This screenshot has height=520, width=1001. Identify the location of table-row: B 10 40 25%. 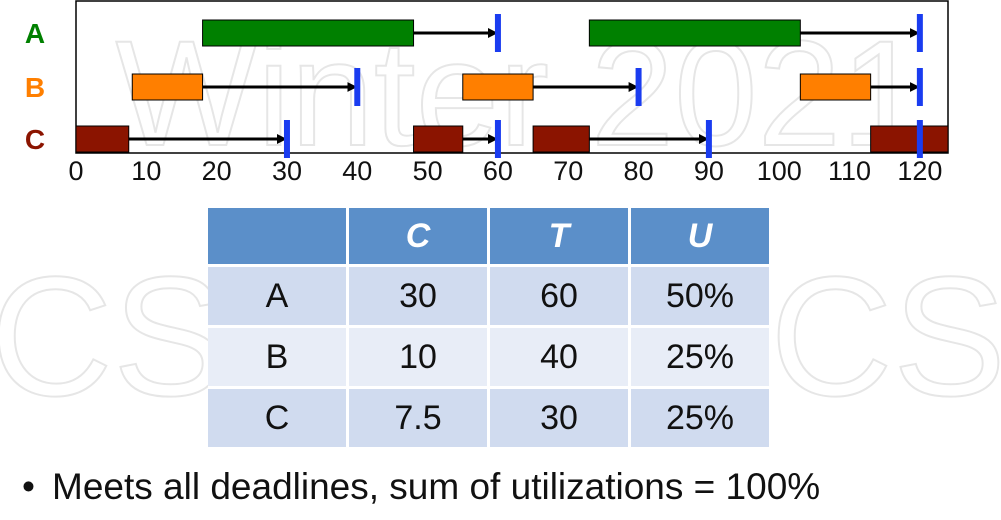
(490, 358).